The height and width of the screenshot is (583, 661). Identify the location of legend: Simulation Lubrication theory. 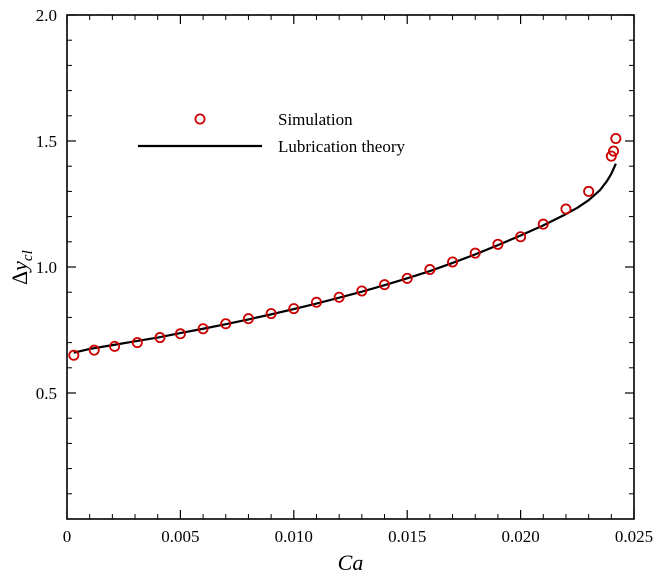
(271, 133).